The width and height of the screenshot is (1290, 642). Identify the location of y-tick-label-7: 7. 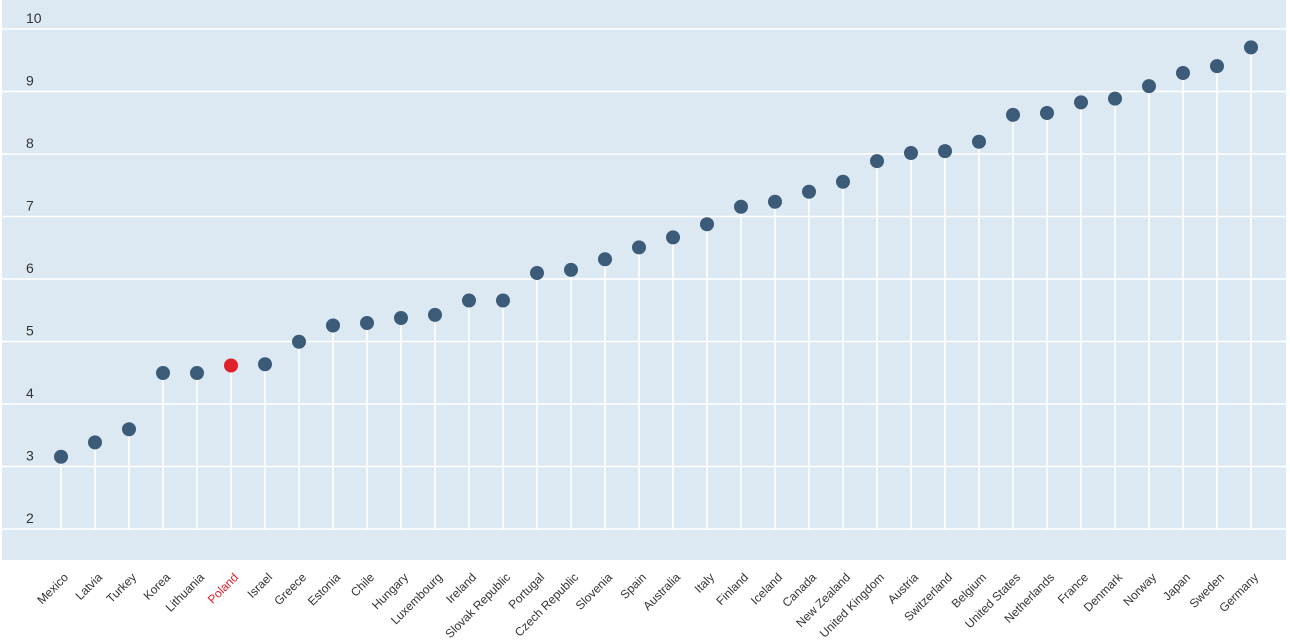
(30, 206).